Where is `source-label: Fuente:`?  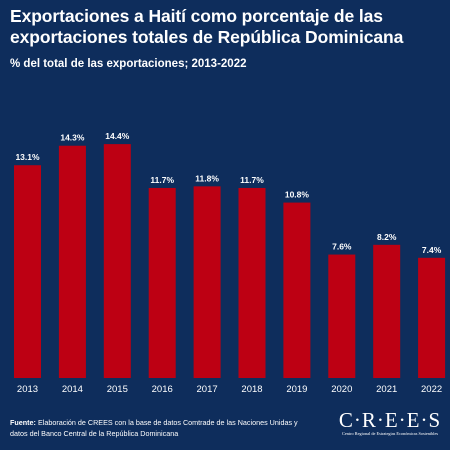
source-label: Fuente: is located at coordinates (23, 422).